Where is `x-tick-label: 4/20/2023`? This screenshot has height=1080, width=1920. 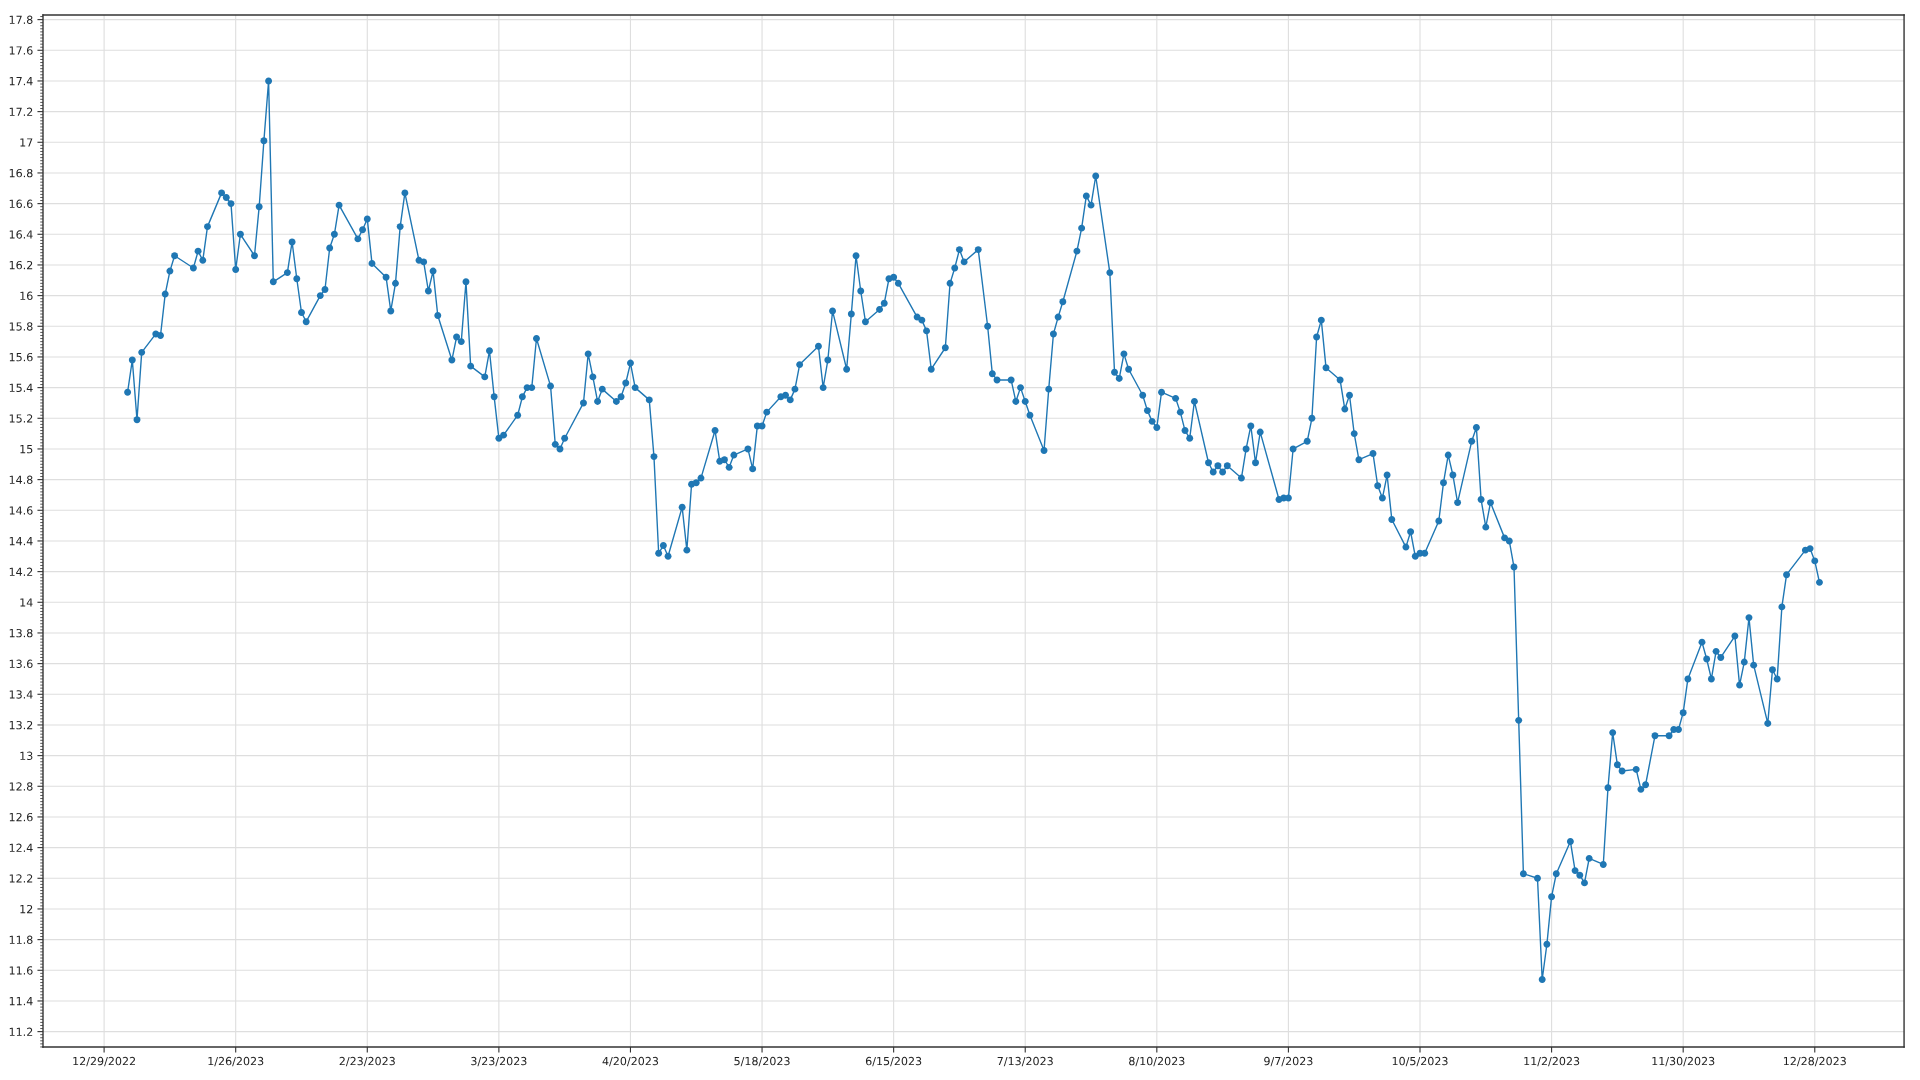
x-tick-label: 4/20/2023 is located at coordinates (630, 1061).